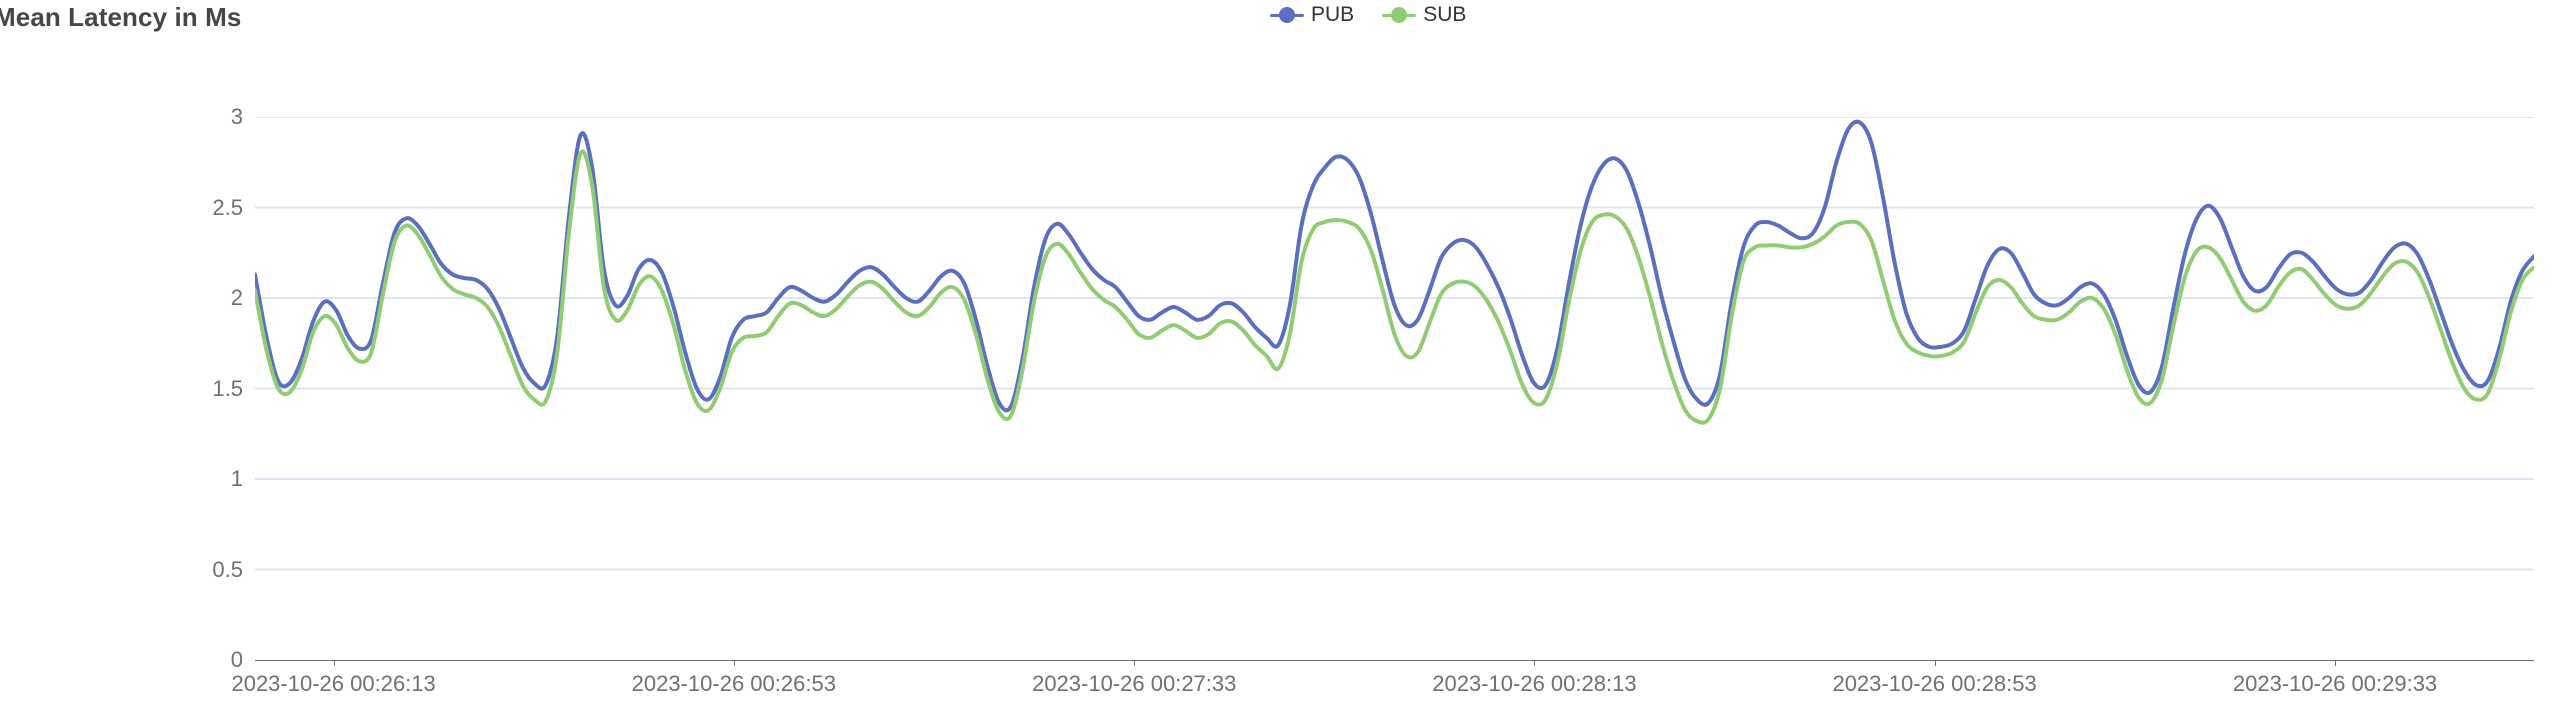  Describe the element at coordinates (236, 659) in the screenshot. I see `y-axis-tick-label: 0` at that location.